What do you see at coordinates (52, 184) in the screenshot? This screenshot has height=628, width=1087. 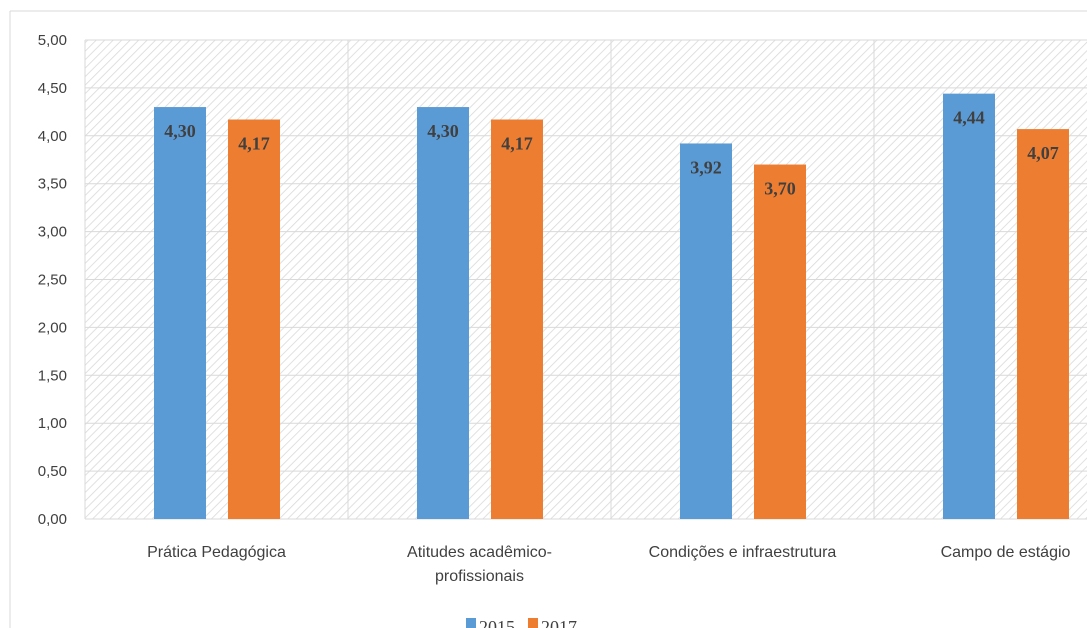 I see `y-tick-label: 3,50` at bounding box center [52, 184].